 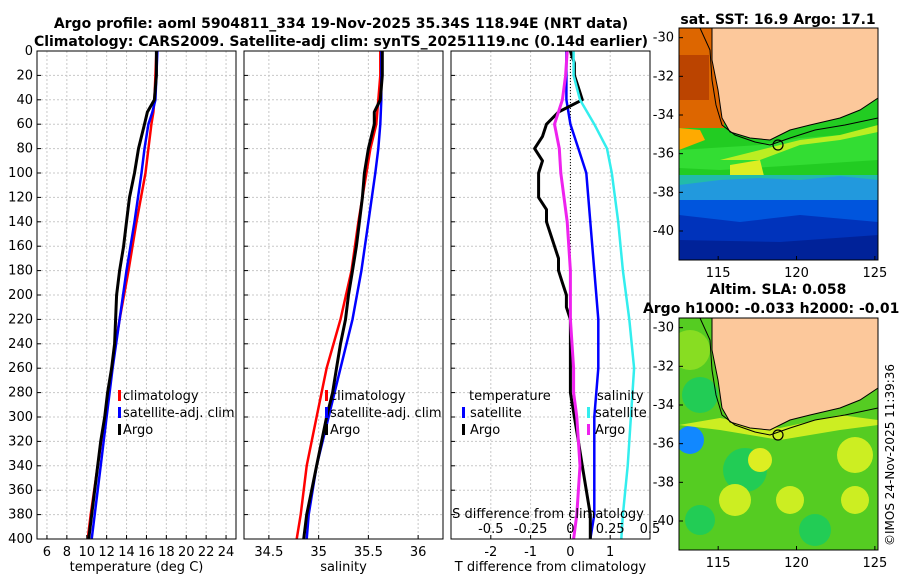 I want to click on y-tick-label: 320, so click(x=20, y=441).